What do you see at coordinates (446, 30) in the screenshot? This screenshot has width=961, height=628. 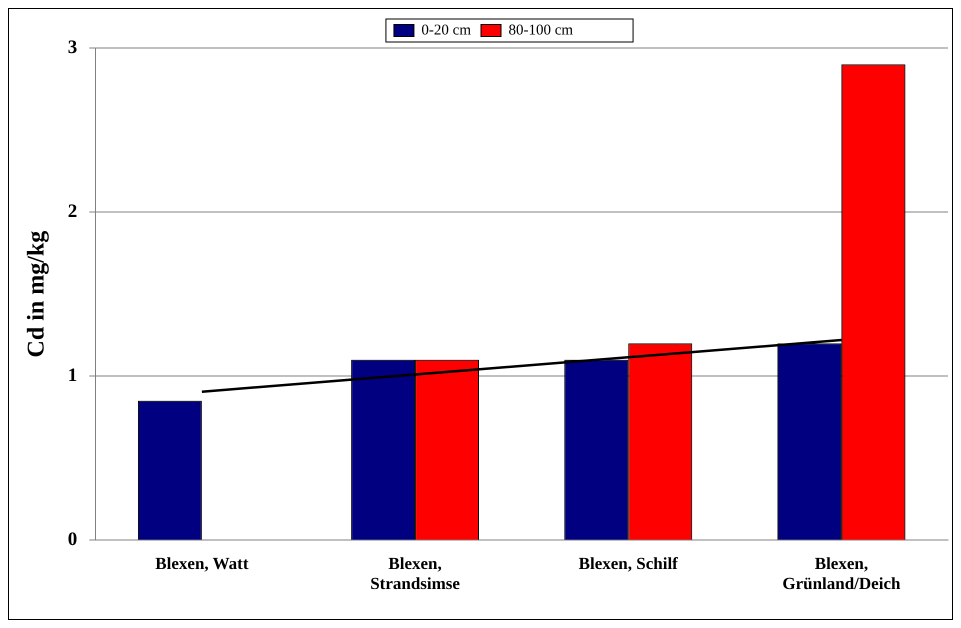 I see `legend-label: 0-20 cm` at bounding box center [446, 30].